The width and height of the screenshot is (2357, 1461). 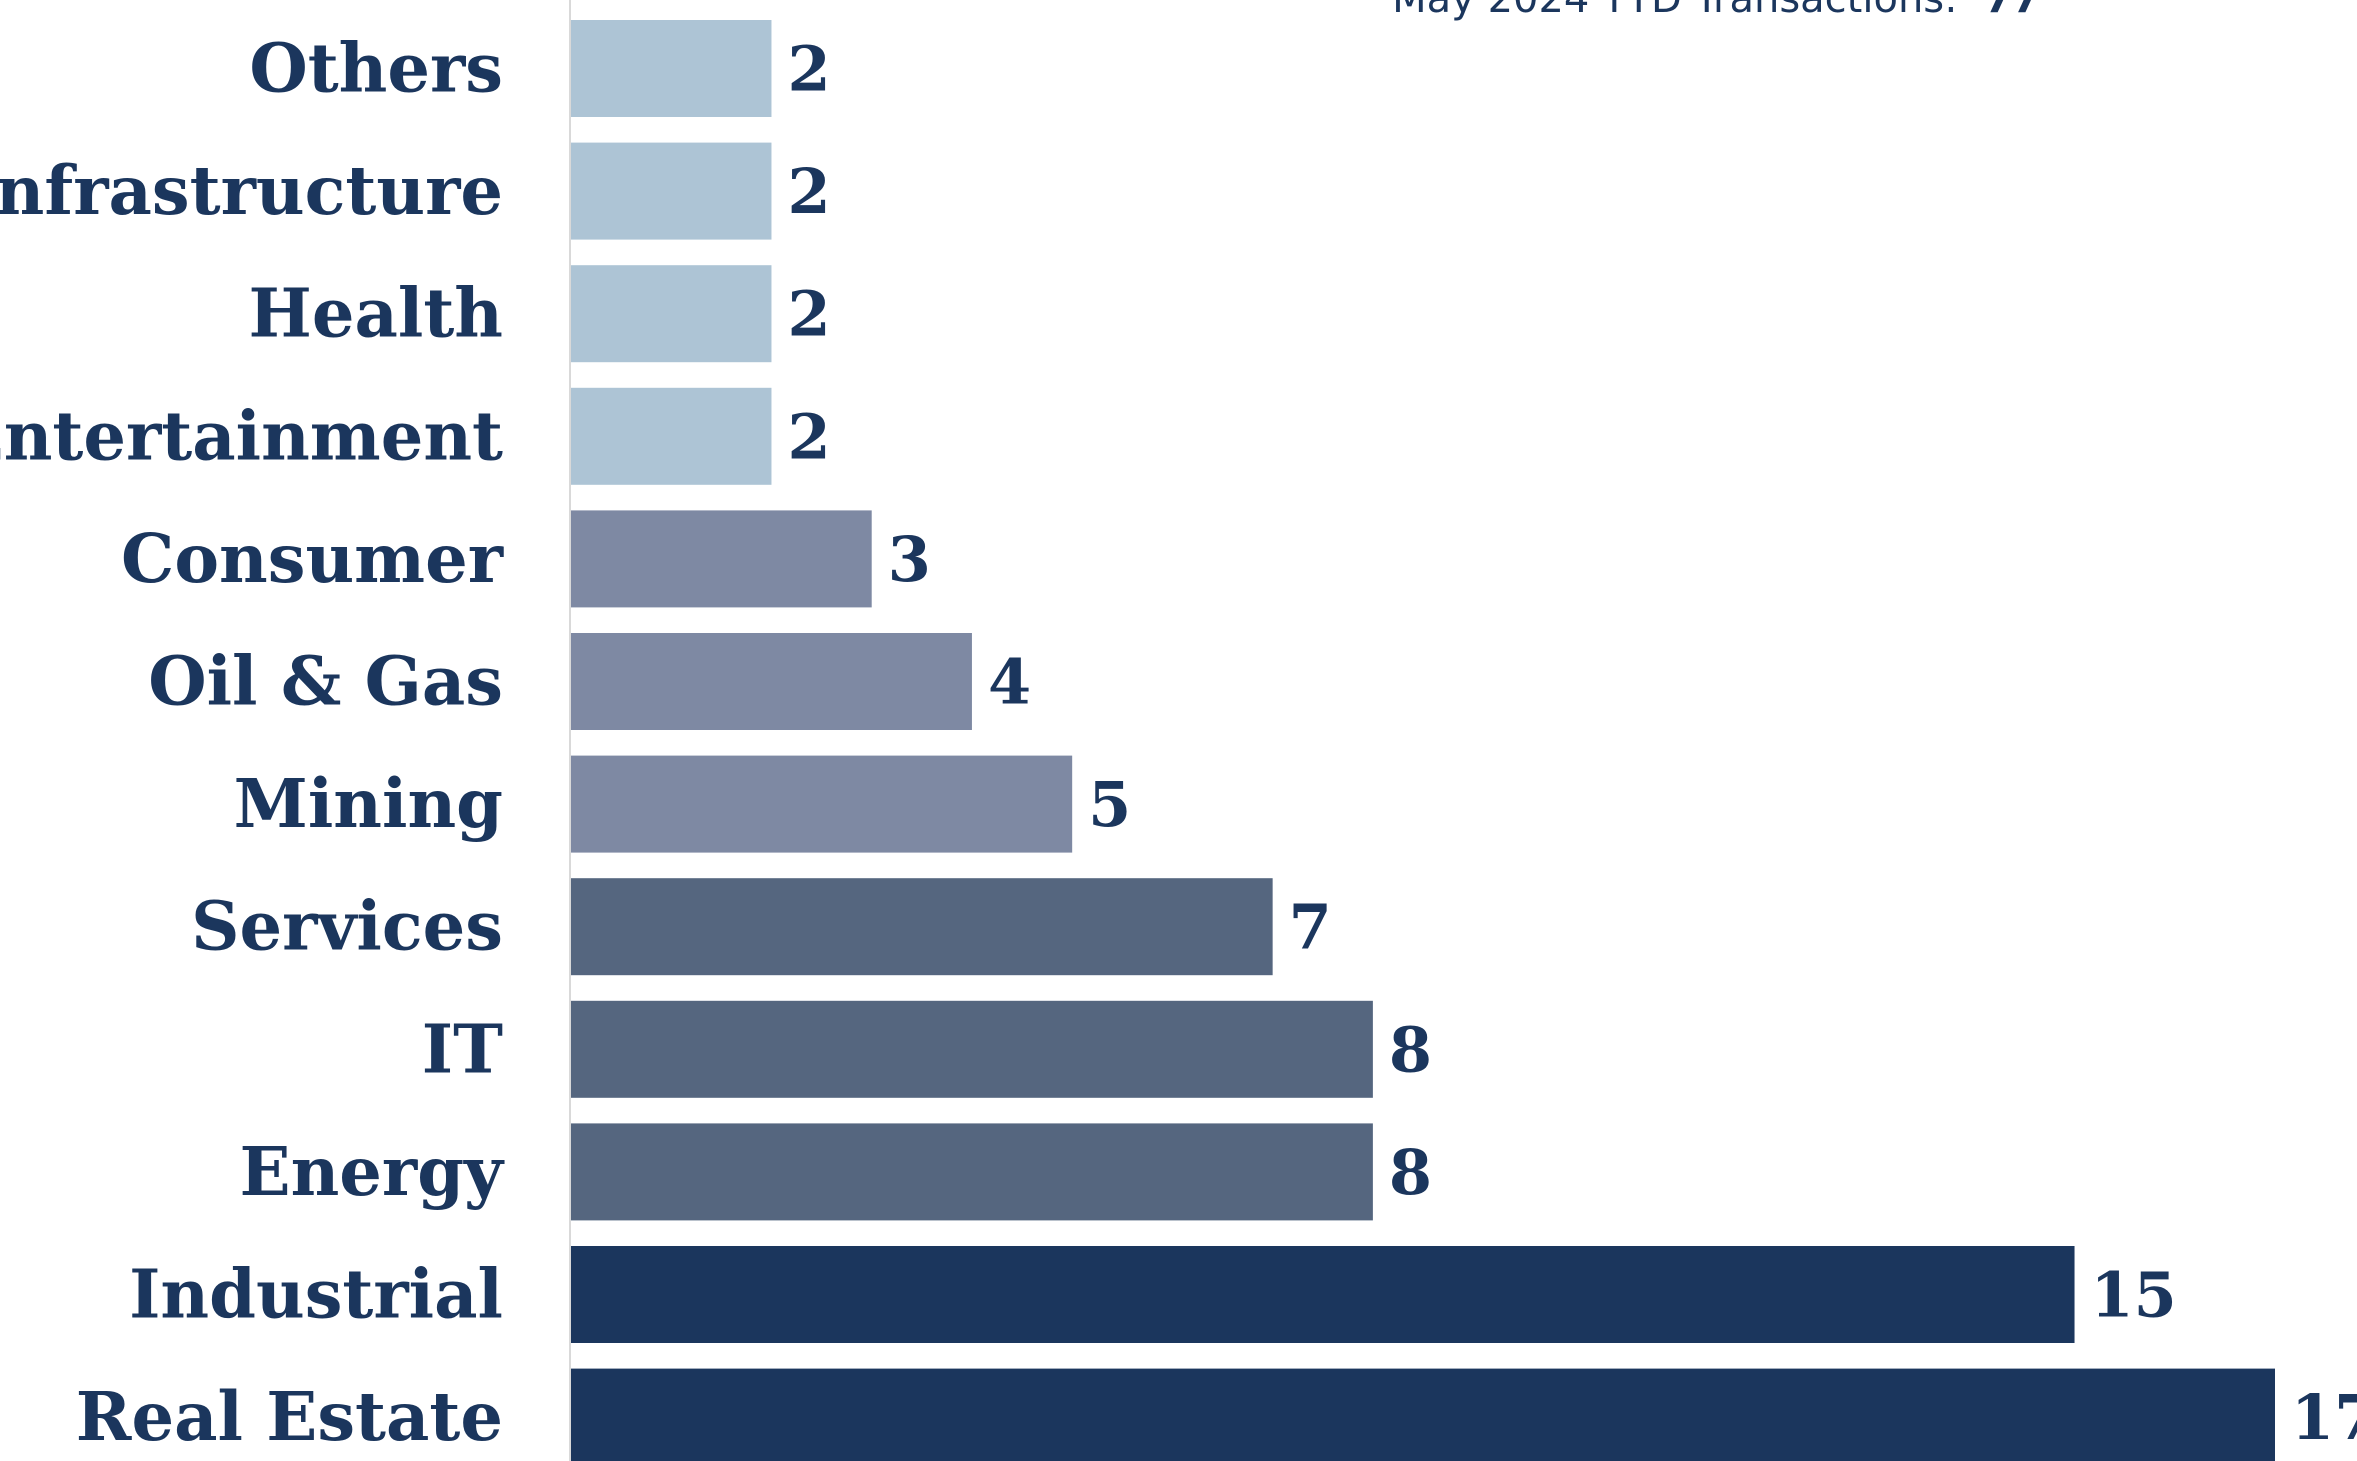 I want to click on category-label-real-estate: Real Estate, so click(x=289, y=1416).